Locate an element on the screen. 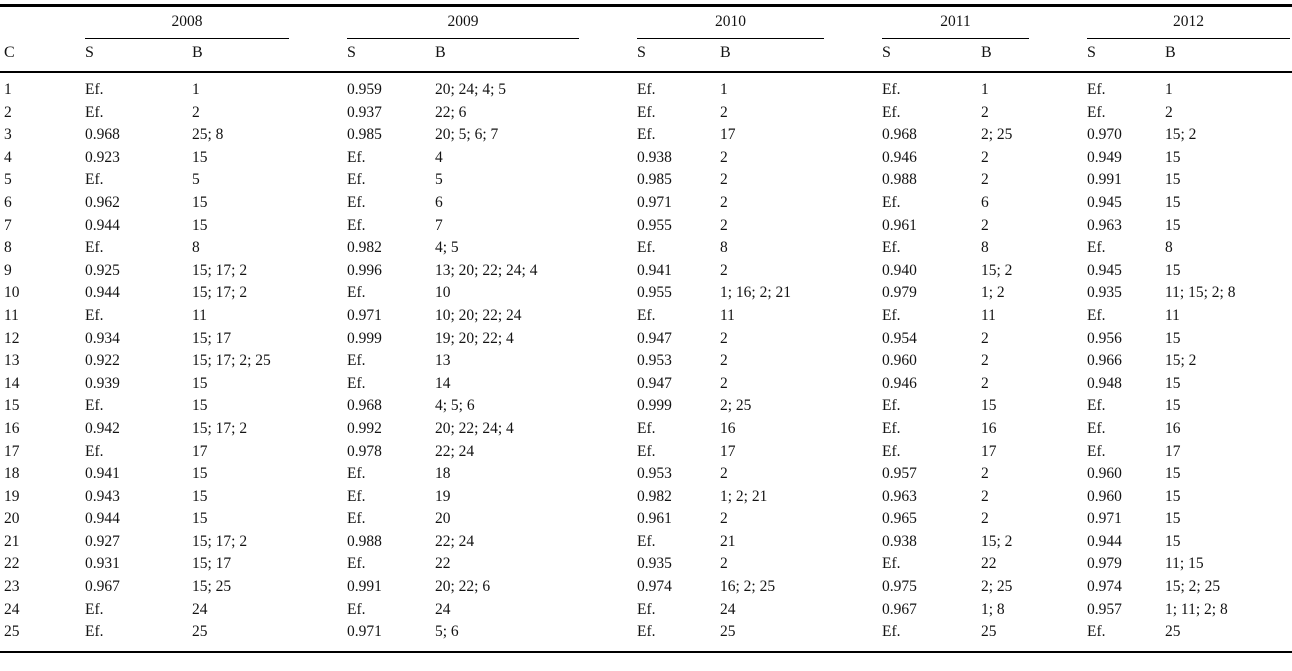  table-row: 15 Ef. 15 0.968 4; 5; 6 0.999 2; 25 Ef. 15 Ef. 15 is located at coordinates (646, 406).